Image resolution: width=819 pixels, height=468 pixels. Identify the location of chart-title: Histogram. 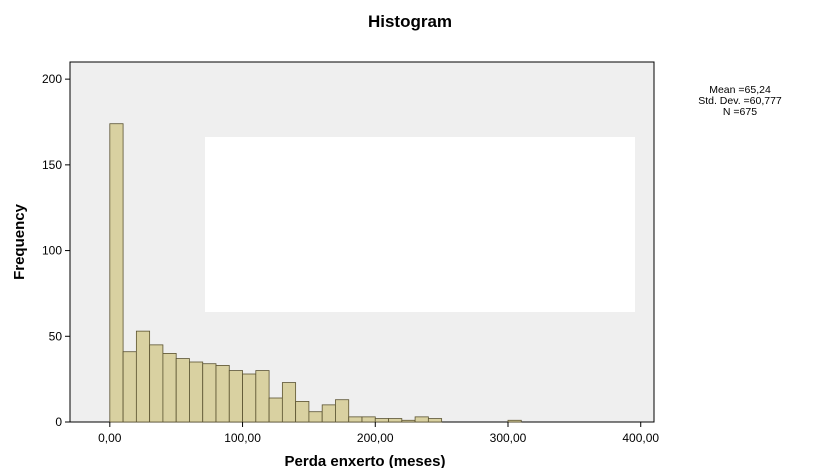
(410, 21).